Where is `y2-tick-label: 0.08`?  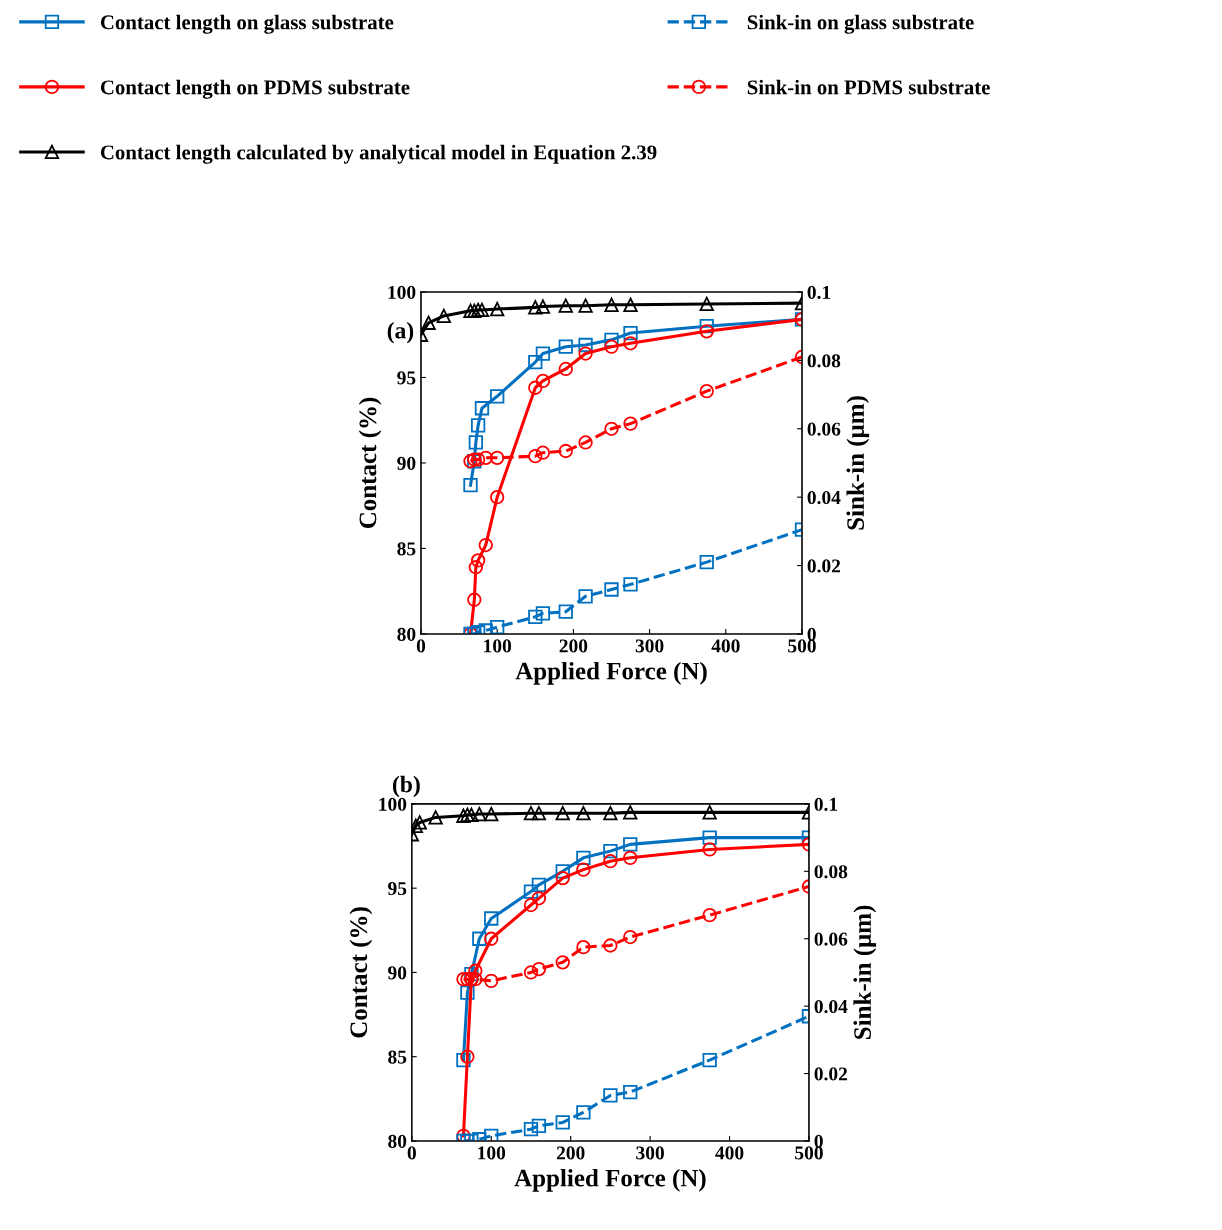 y2-tick-label: 0.08 is located at coordinates (824, 361).